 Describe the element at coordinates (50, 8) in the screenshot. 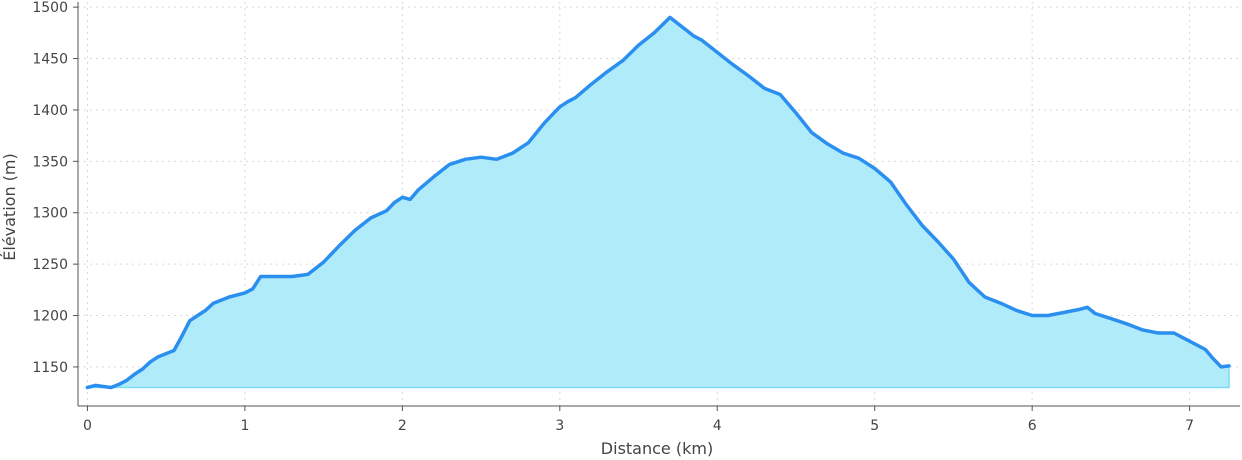

I see `y-tick-label: 1500` at that location.